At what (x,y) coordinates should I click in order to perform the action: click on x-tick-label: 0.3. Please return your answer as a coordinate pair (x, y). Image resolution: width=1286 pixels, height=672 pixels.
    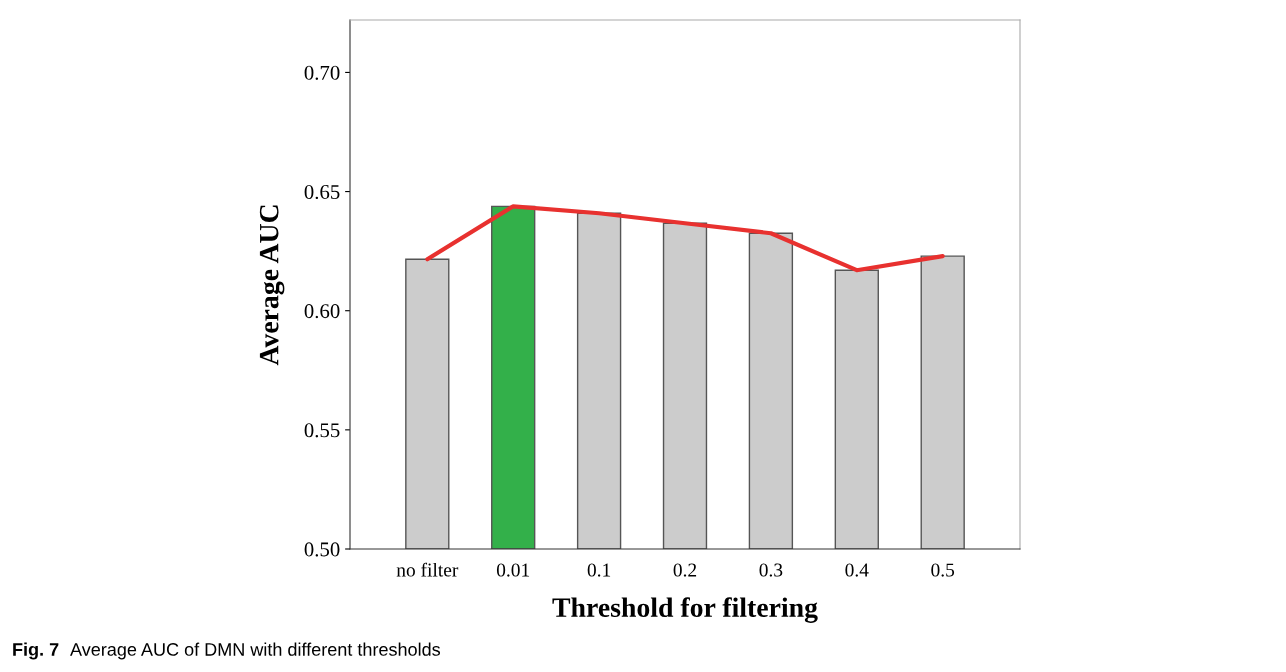
    Looking at the image, I should click on (771, 570).